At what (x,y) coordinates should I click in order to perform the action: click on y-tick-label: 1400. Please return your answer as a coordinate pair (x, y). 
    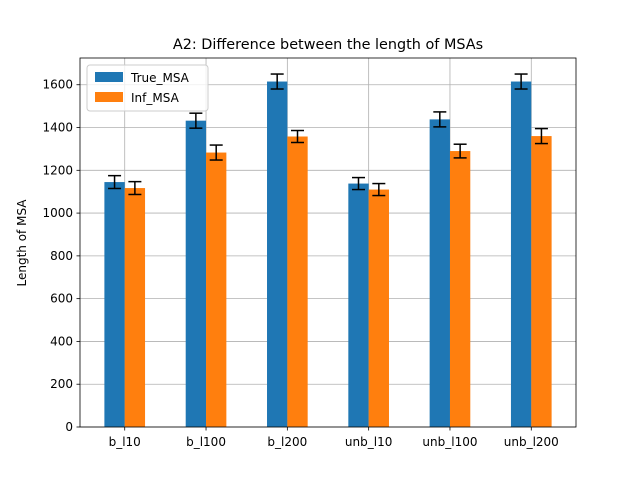
    Looking at the image, I should click on (57, 128).